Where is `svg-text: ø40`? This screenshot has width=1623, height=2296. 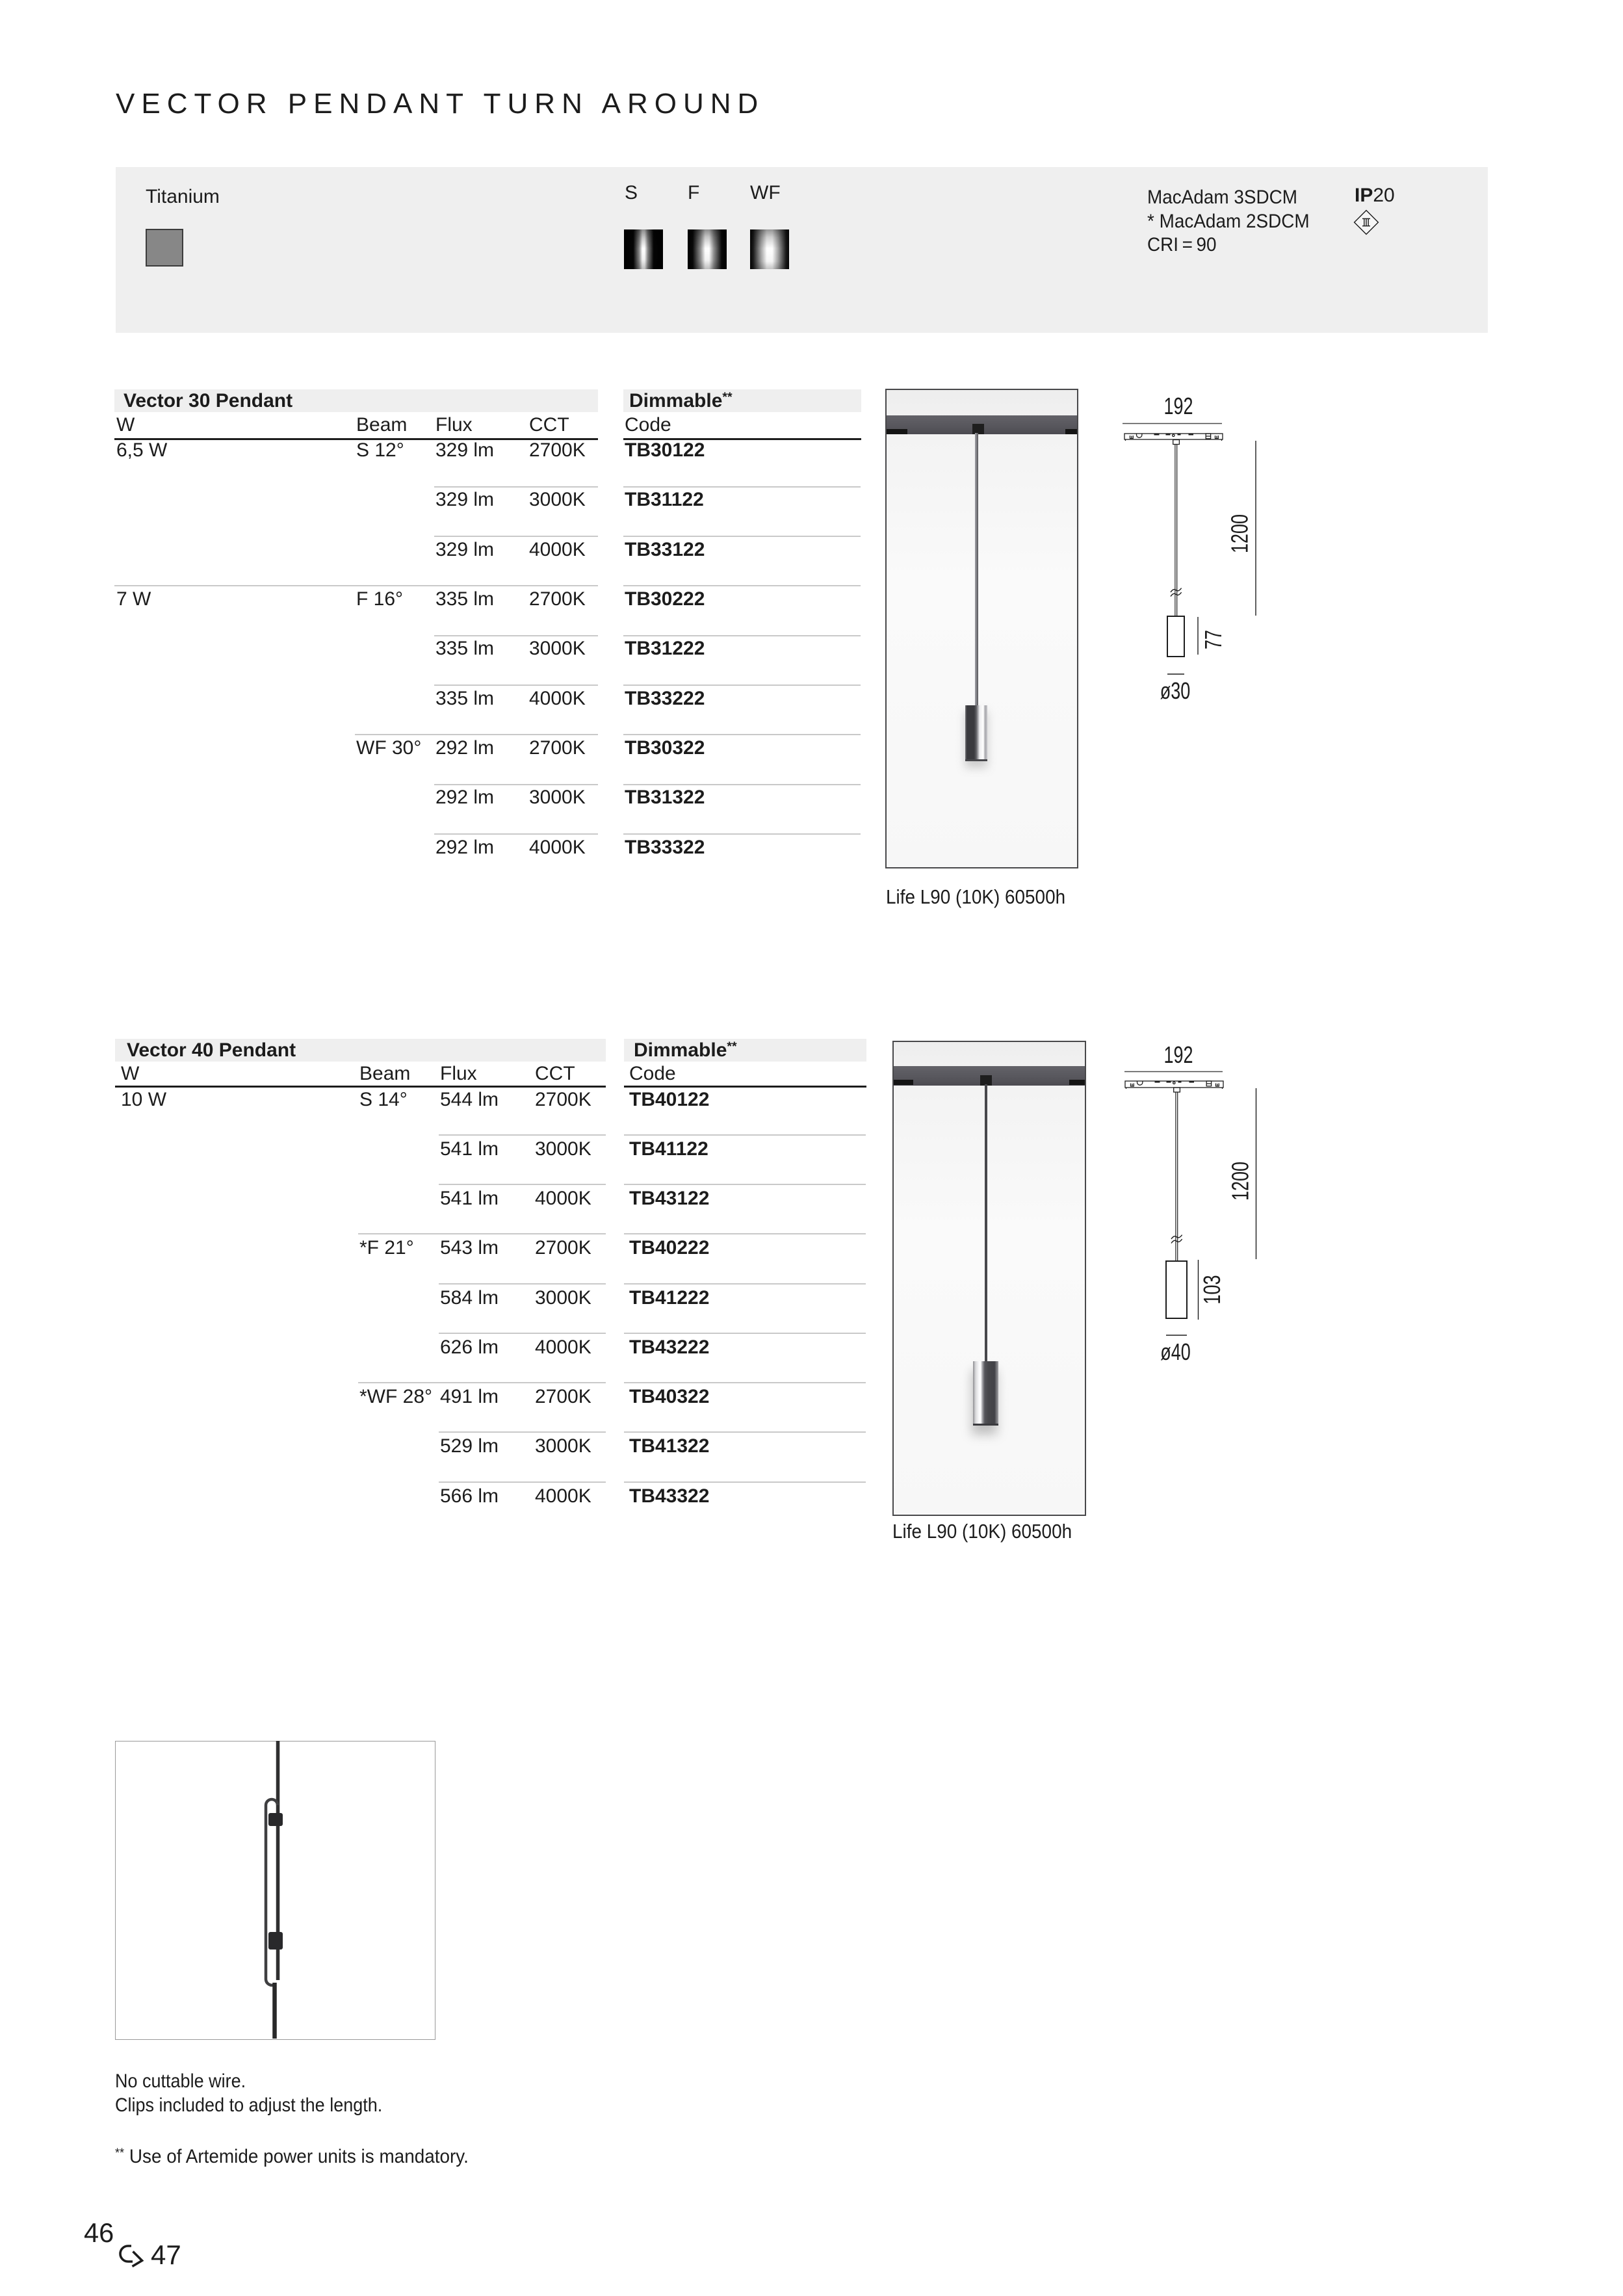
svg-text: ø40 is located at coordinates (1175, 1351).